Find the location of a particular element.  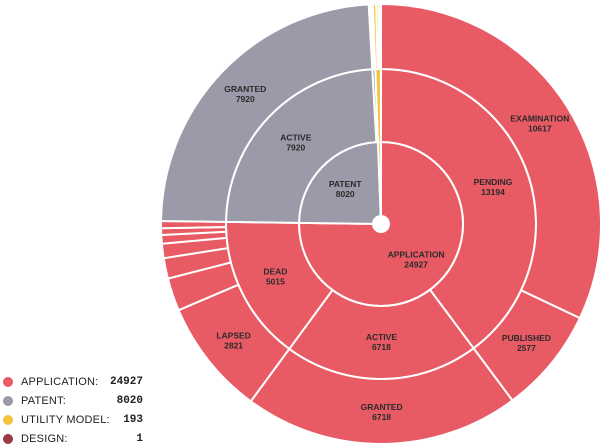

legend-value: 193 is located at coordinates (133, 420).